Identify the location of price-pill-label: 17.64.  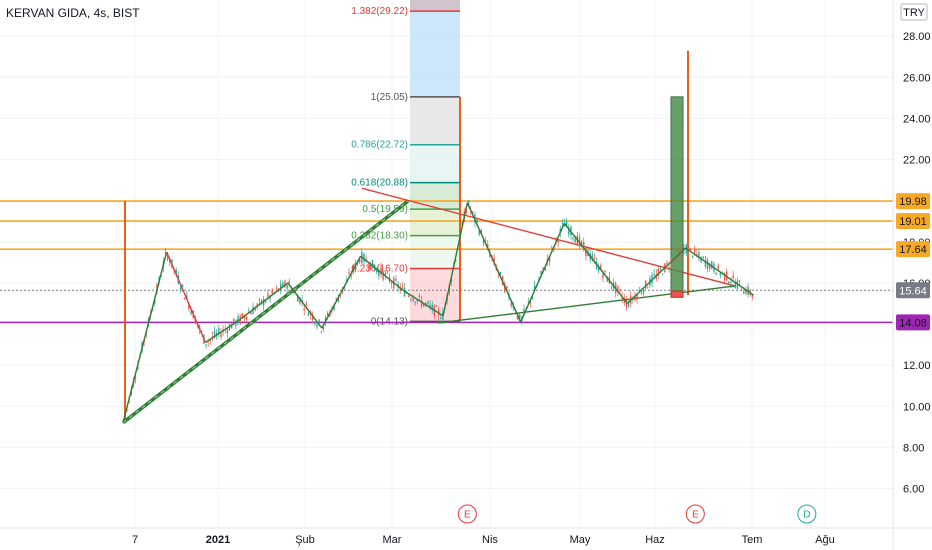
(913, 250).